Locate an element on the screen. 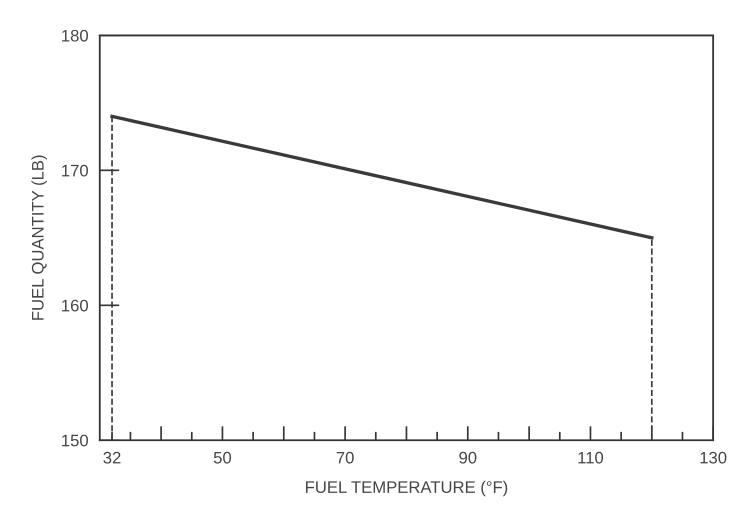 The width and height of the screenshot is (739, 506). x-tick-label: 32 is located at coordinates (111, 458).